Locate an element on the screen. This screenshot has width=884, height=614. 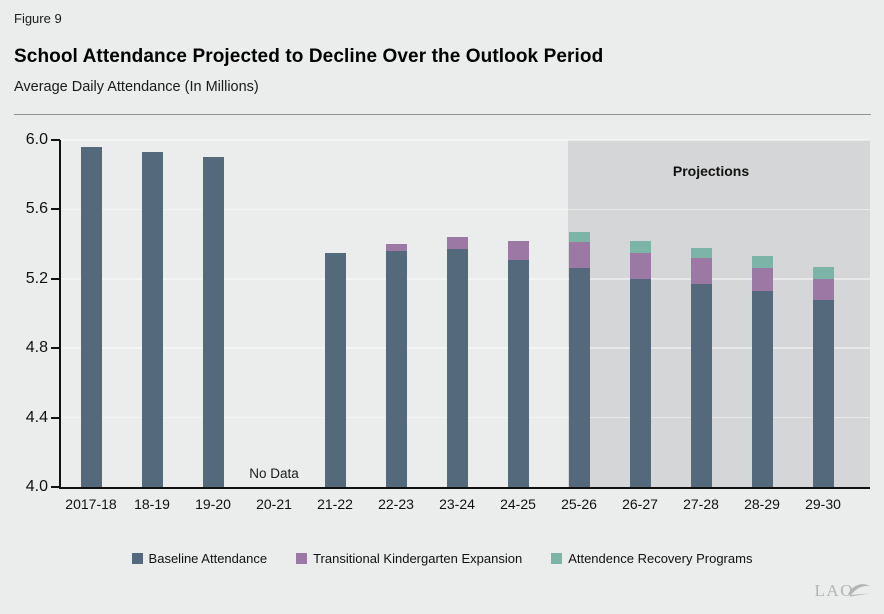
y-tick-label: 5.6 is located at coordinates (36, 209).